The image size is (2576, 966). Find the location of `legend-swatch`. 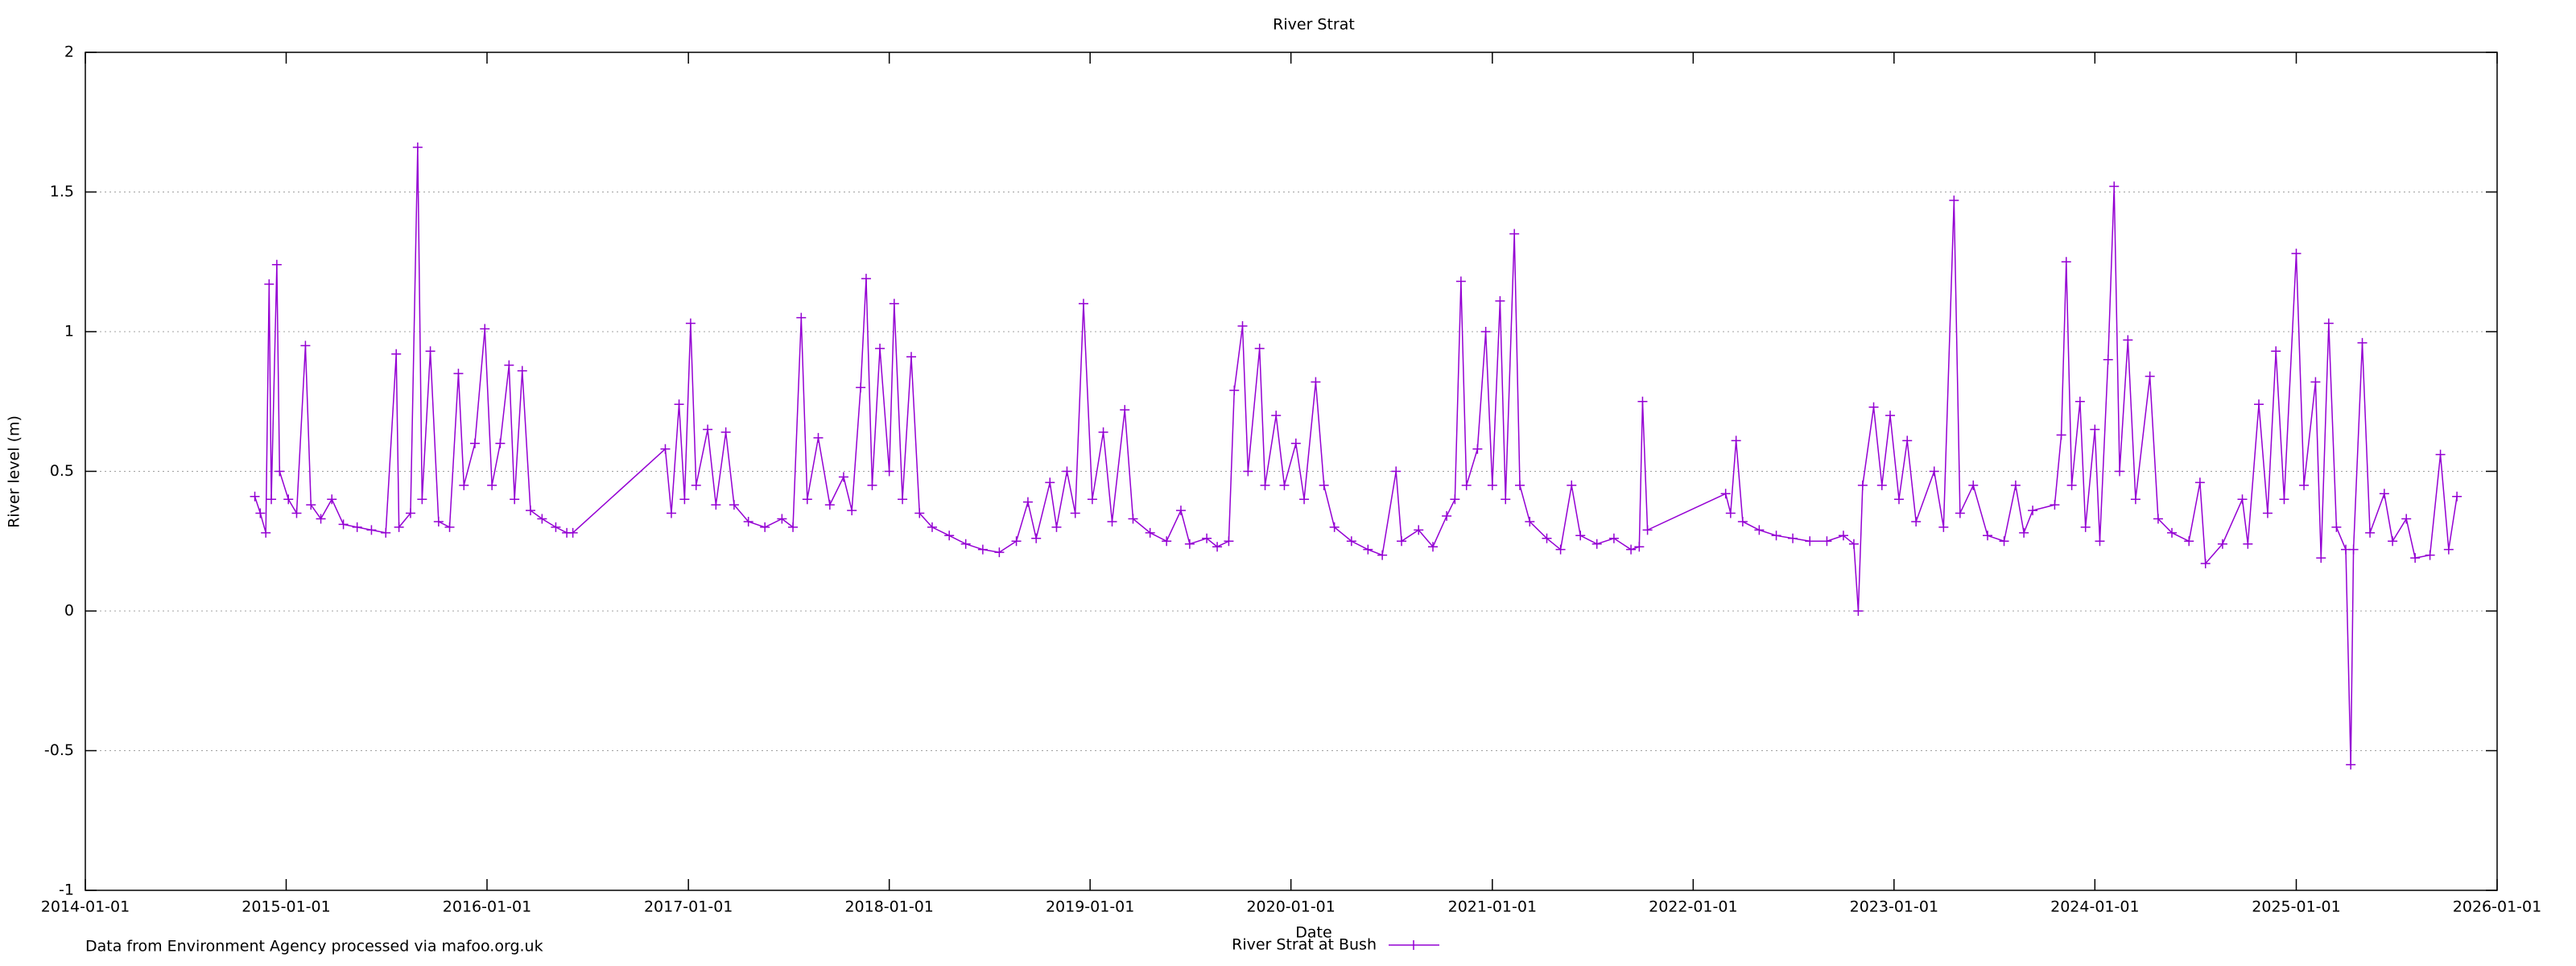

legend-swatch is located at coordinates (1414, 945).